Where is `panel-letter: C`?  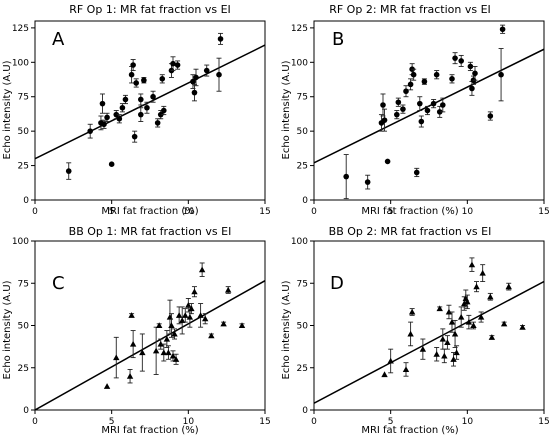
panel-letter: C is located at coordinates (58, 283).